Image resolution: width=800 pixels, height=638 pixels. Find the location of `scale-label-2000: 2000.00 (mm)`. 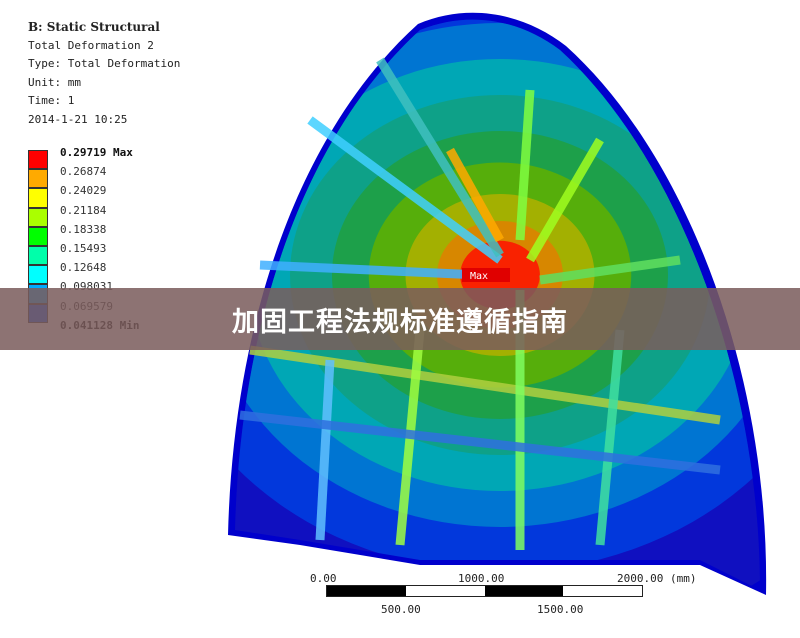

scale-label-2000: 2000.00 (mm) is located at coordinates (657, 578).